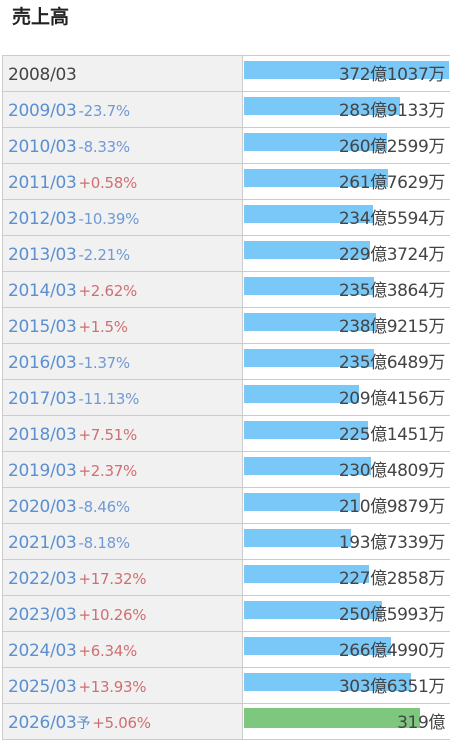 This screenshot has width=452, height=740. What do you see at coordinates (104, 255) in the screenshot?
I see `change-percent: -2.21%` at bounding box center [104, 255].